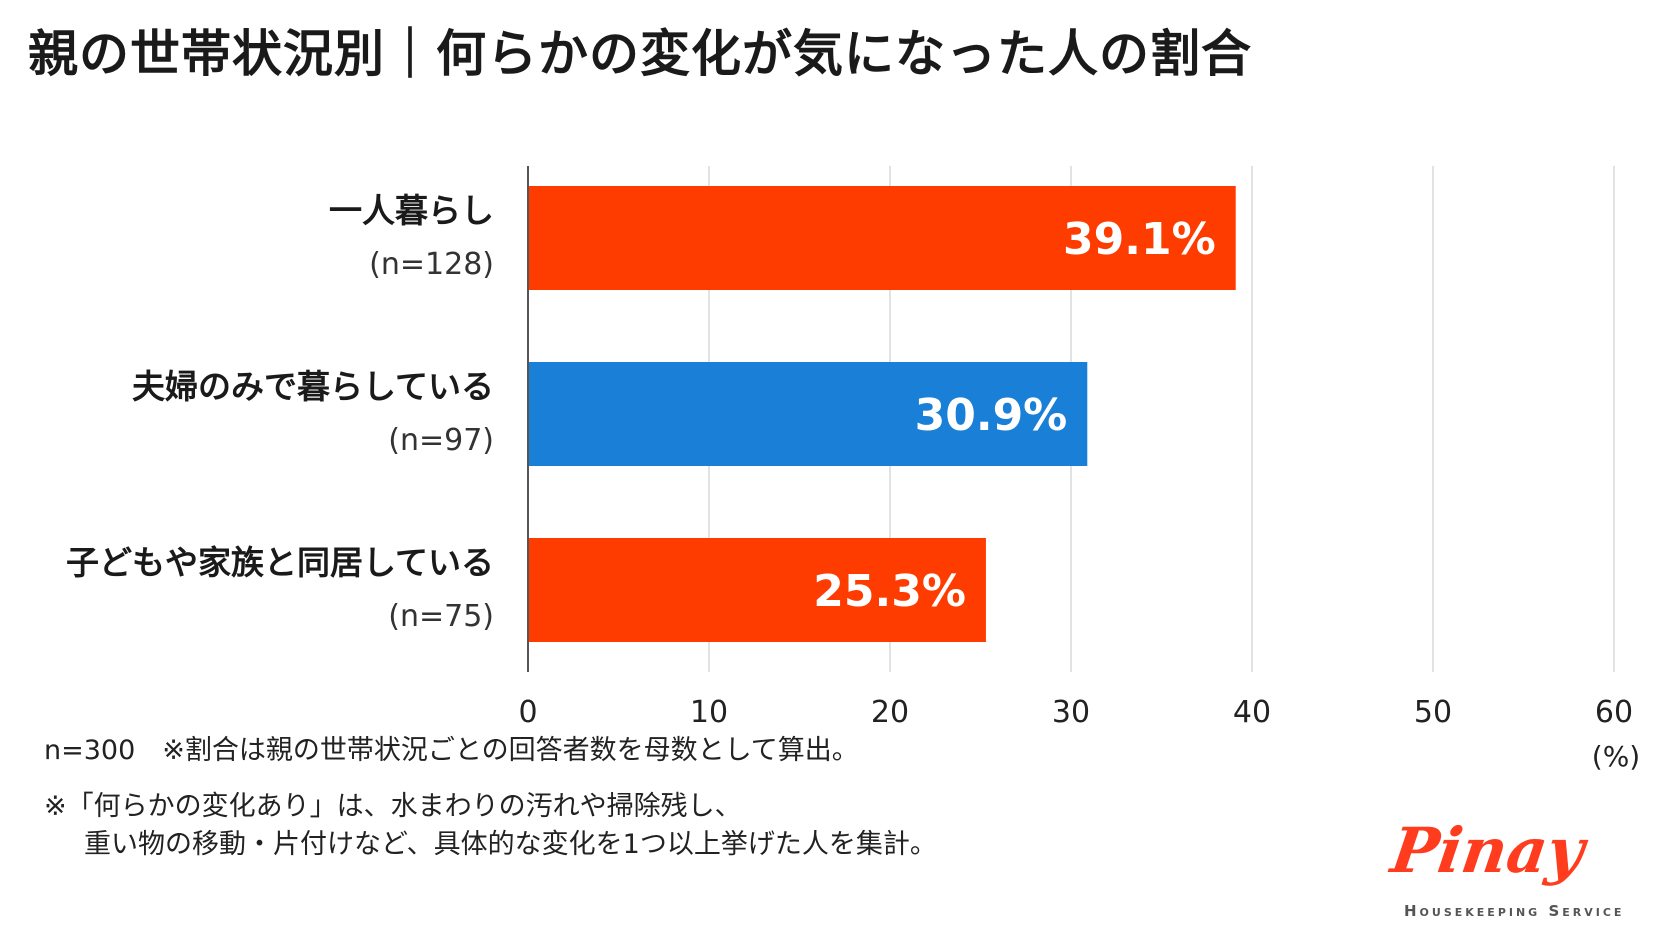 This screenshot has width=1672, height=941. What do you see at coordinates (991, 415) in the screenshot?
I see `bar-value-label: 30.9%` at bounding box center [991, 415].